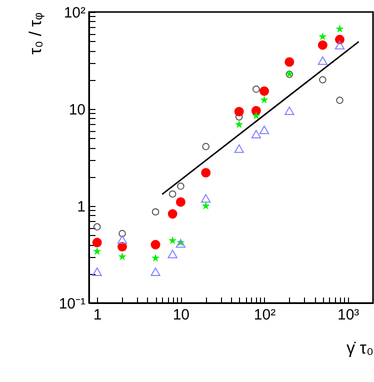 This screenshot has height=382, width=374. I want to click on x-tick-label: 10³, so click(348, 315).